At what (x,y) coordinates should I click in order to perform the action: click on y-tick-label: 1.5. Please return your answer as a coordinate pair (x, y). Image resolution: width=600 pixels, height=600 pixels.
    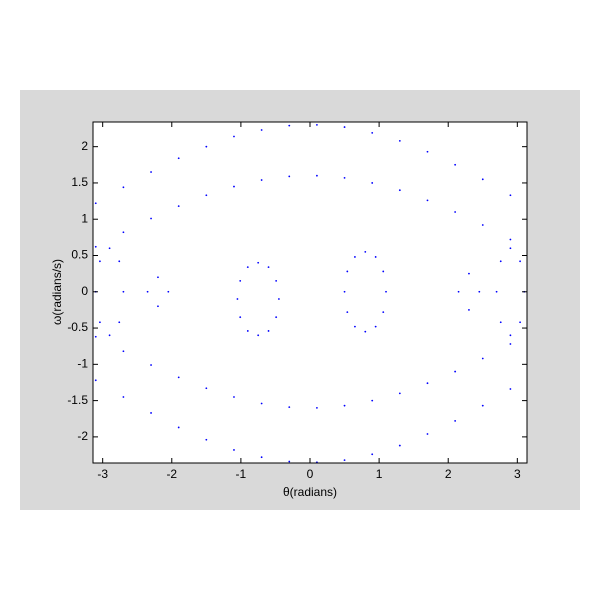
    Looking at the image, I should click on (79, 182).